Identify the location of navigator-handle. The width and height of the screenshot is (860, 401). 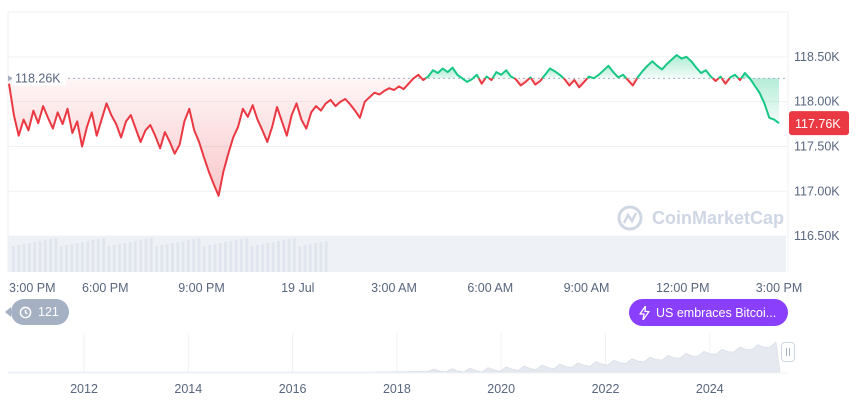
(788, 352).